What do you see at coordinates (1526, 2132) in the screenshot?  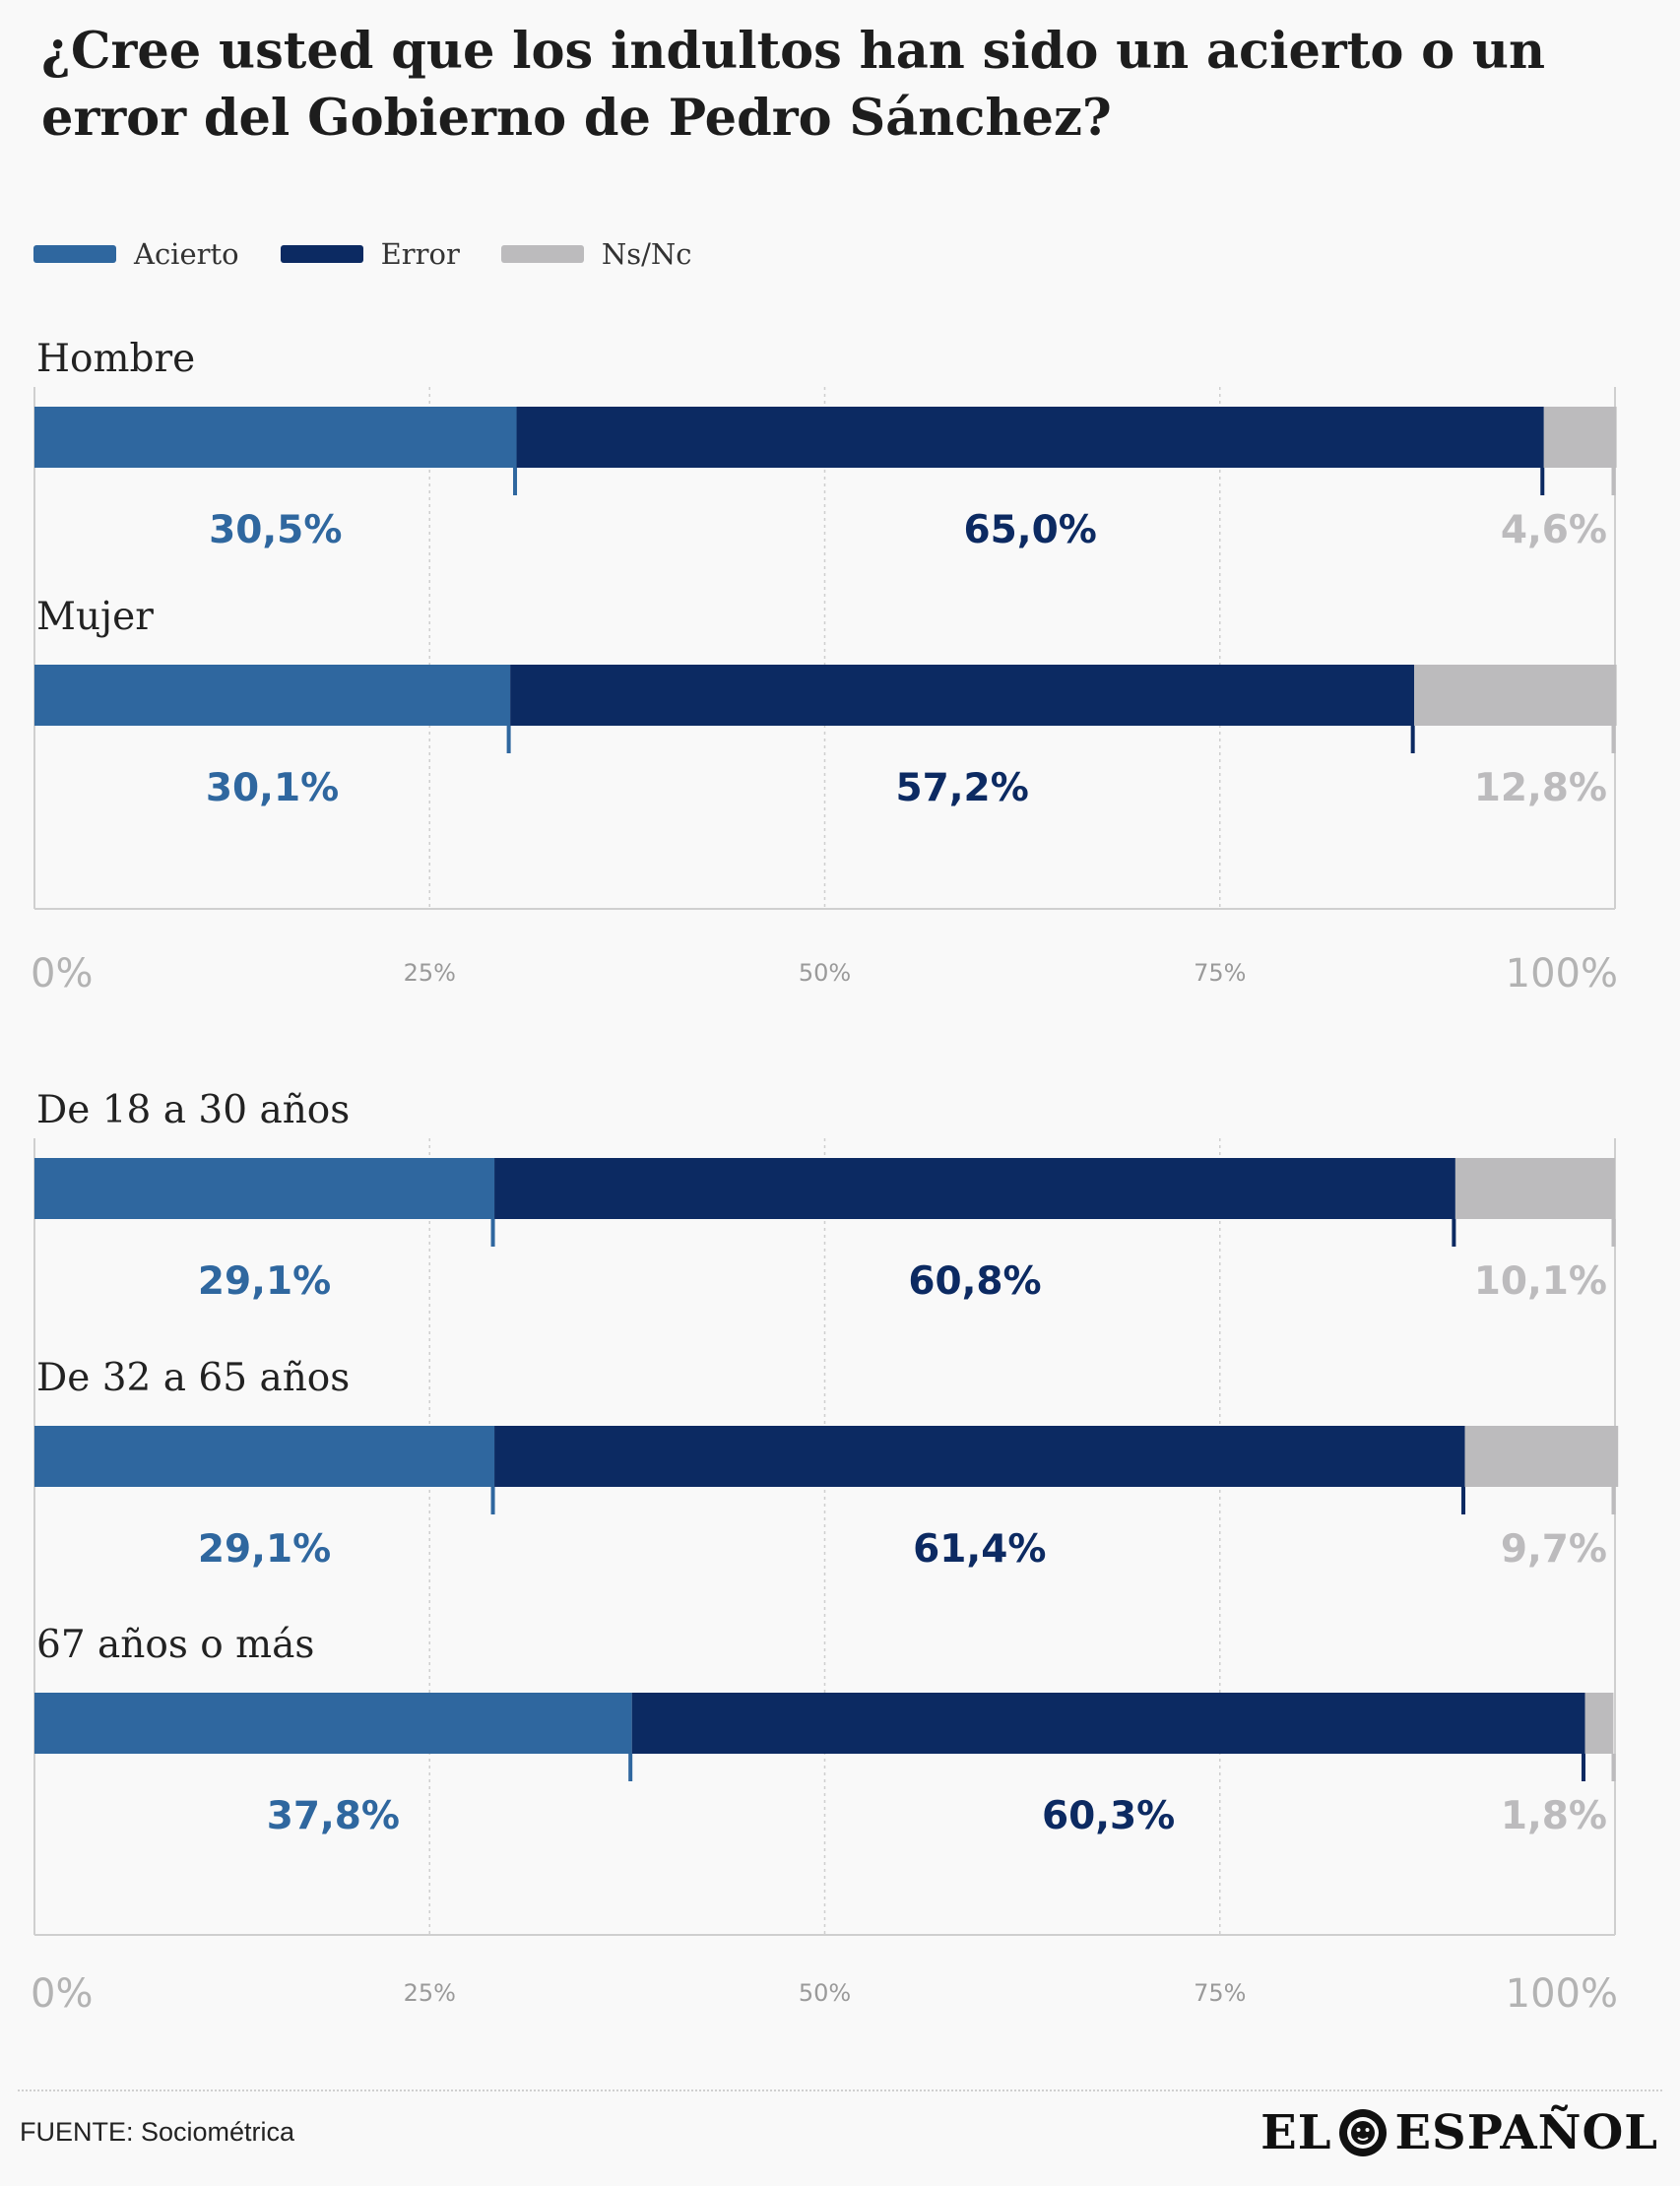 I see `brand-text-right: ESPAÑOL` at bounding box center [1526, 2132].